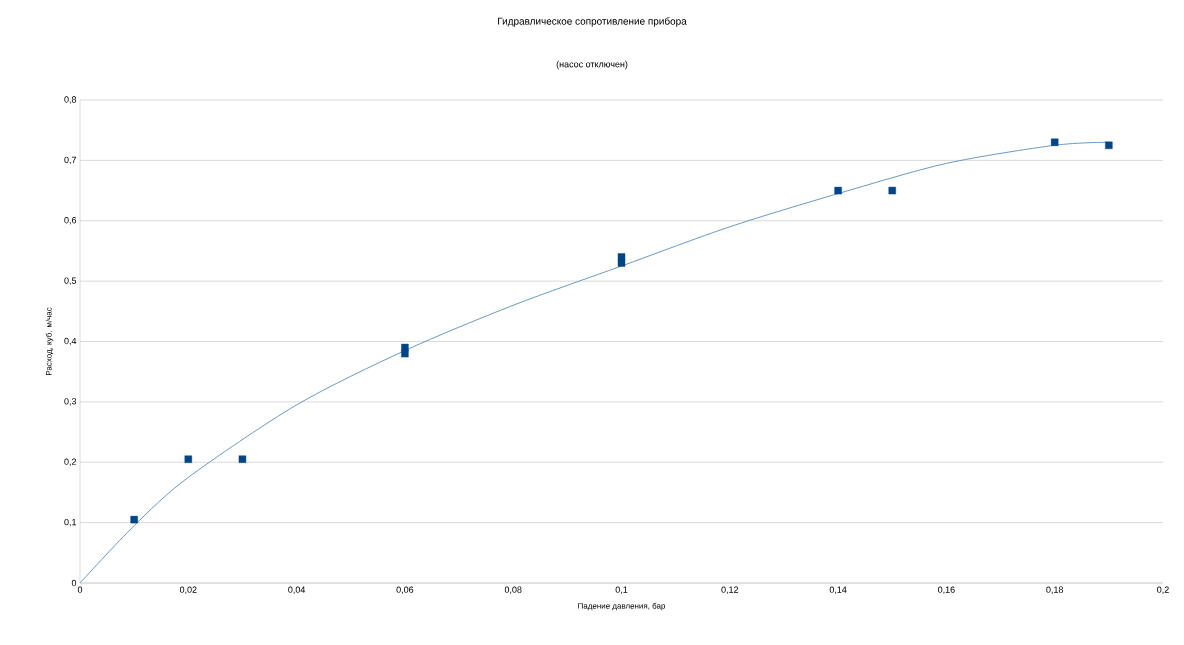  What do you see at coordinates (74, 583) in the screenshot?
I see `y-tick-label: 0` at bounding box center [74, 583].